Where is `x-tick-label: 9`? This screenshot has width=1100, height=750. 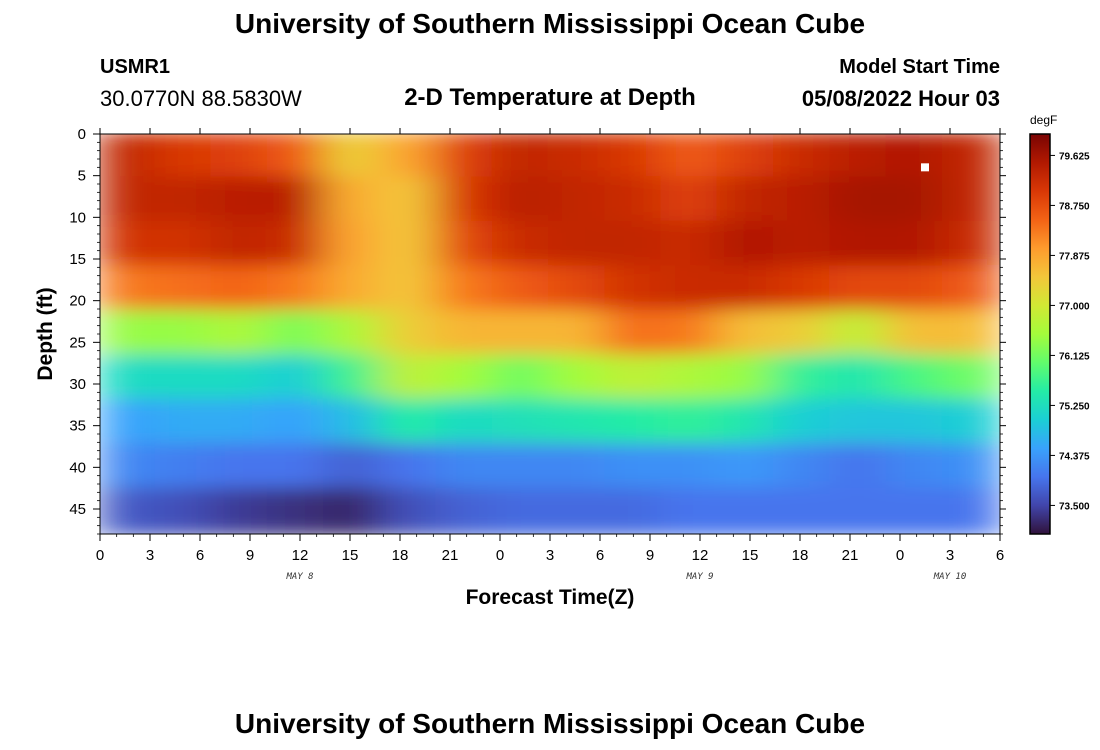
x-tick-label: 9 is located at coordinates (650, 555).